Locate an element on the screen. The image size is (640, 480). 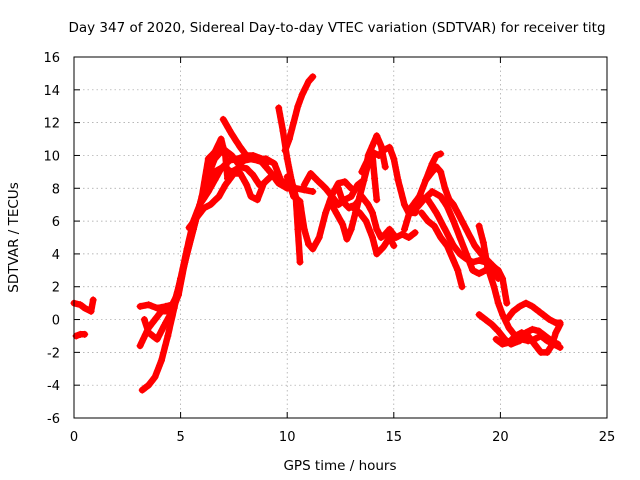
x-tick-label: 15 is located at coordinates (394, 437).